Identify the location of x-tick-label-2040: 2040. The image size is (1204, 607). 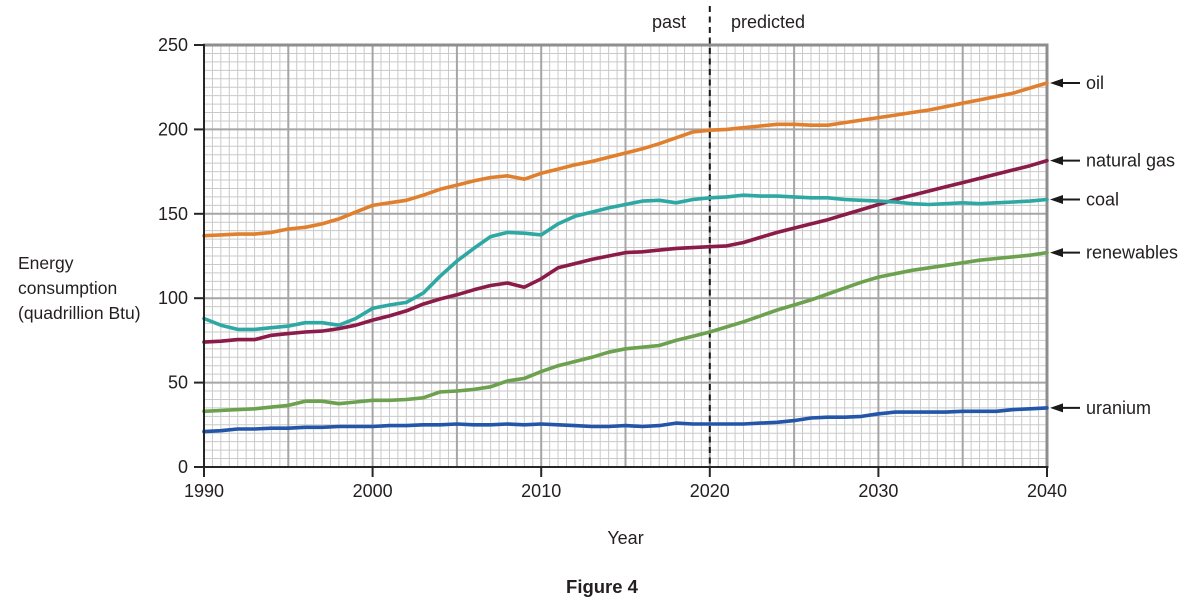
(1047, 491).